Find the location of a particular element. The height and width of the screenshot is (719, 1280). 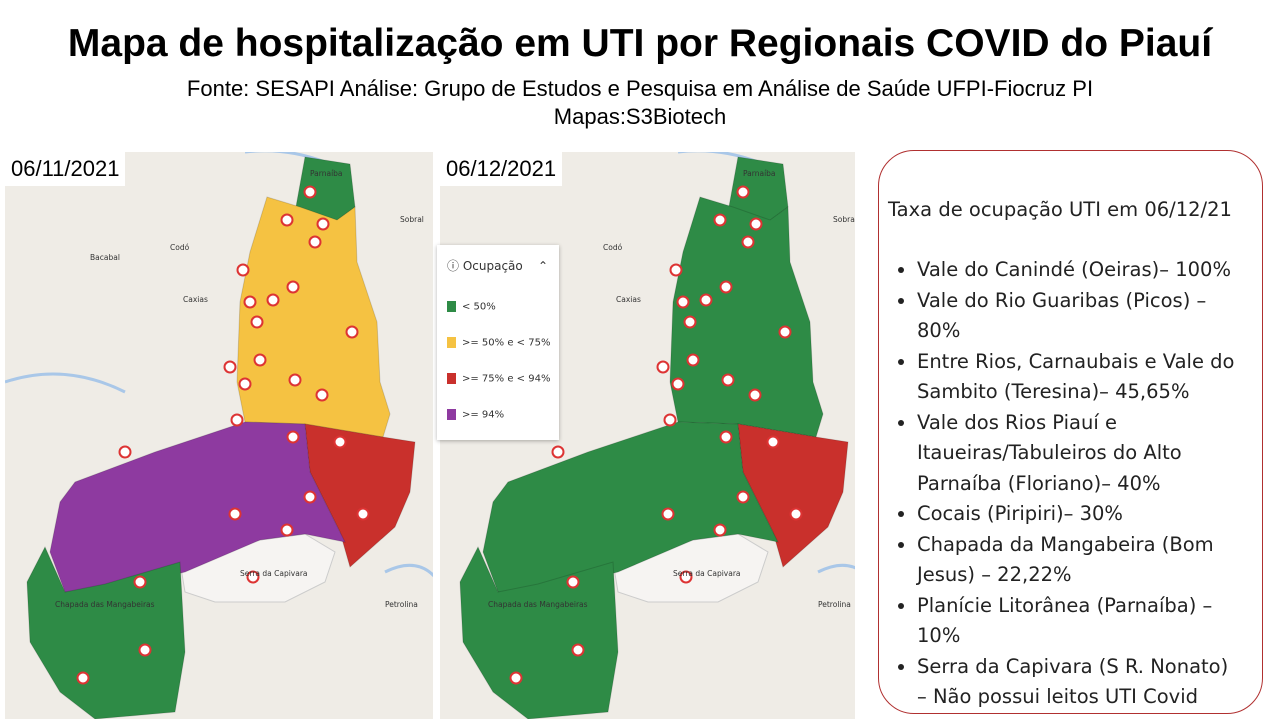

place-label: Sobral is located at coordinates (844, 219).